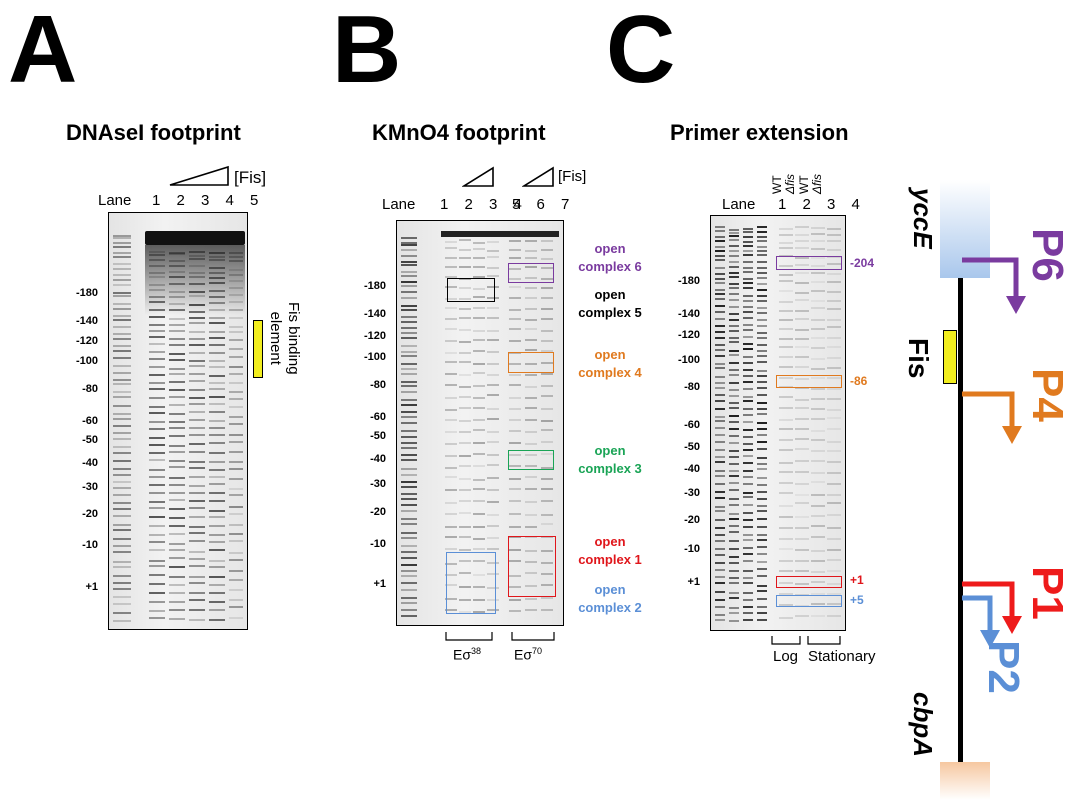  What do you see at coordinates (960, 520) in the screenshot?
I see `dna-line` at bounding box center [960, 520].